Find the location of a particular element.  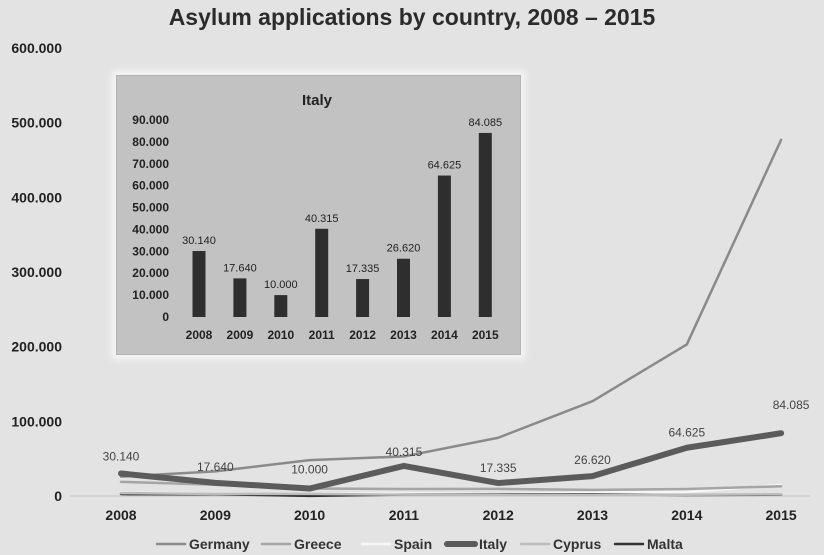

legend-label-greece: Greece is located at coordinates (318, 544).